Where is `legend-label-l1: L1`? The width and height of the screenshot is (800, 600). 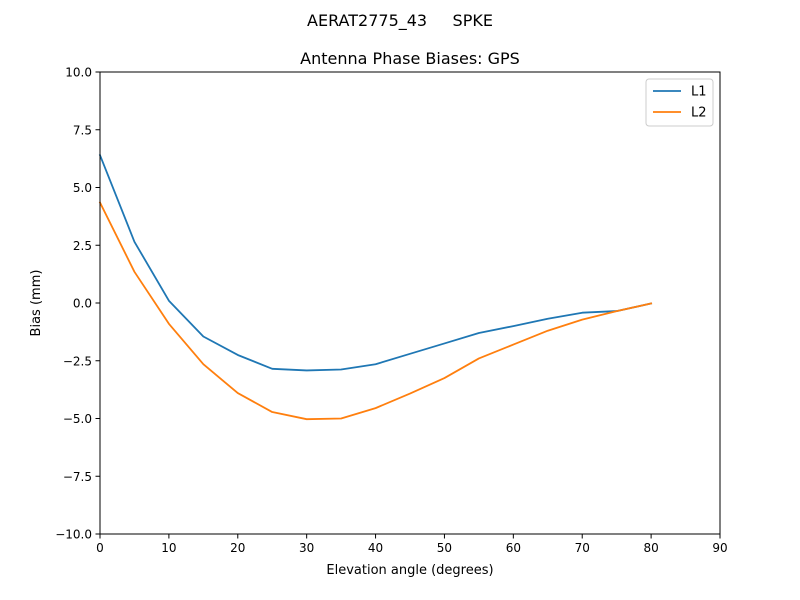
legend-label-l1: L1 is located at coordinates (699, 92).